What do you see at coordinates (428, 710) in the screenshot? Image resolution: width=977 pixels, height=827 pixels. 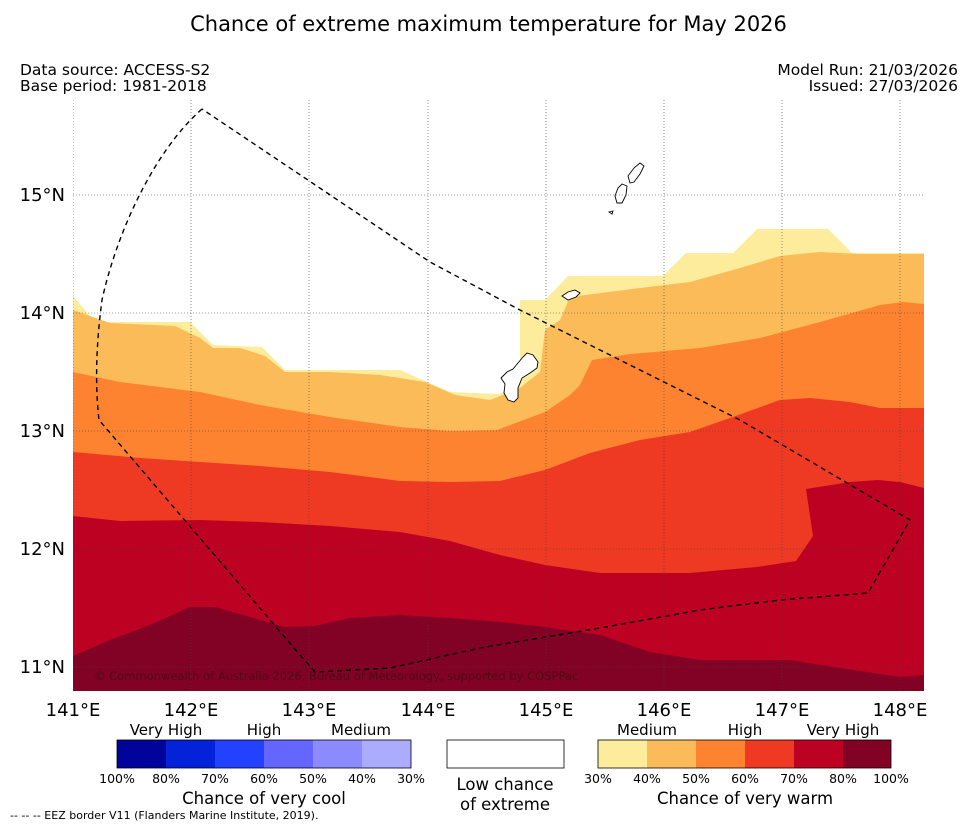 I see `lon-label: 144°E` at bounding box center [428, 710].